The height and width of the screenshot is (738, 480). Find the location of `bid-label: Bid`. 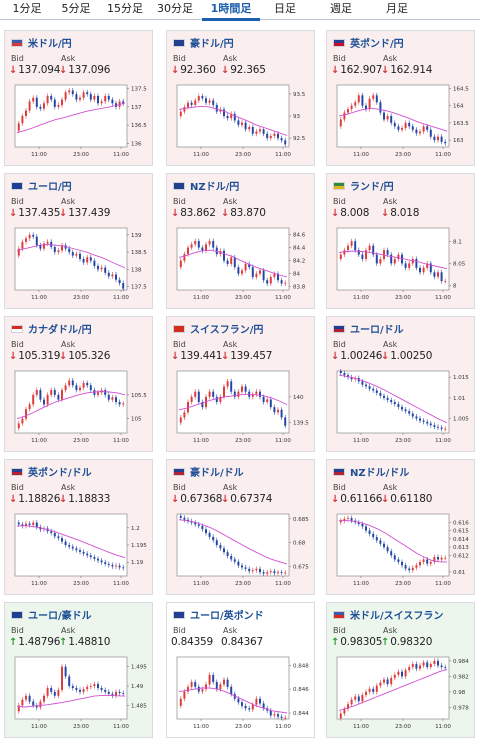

bid-label: Bid is located at coordinates (17, 487).